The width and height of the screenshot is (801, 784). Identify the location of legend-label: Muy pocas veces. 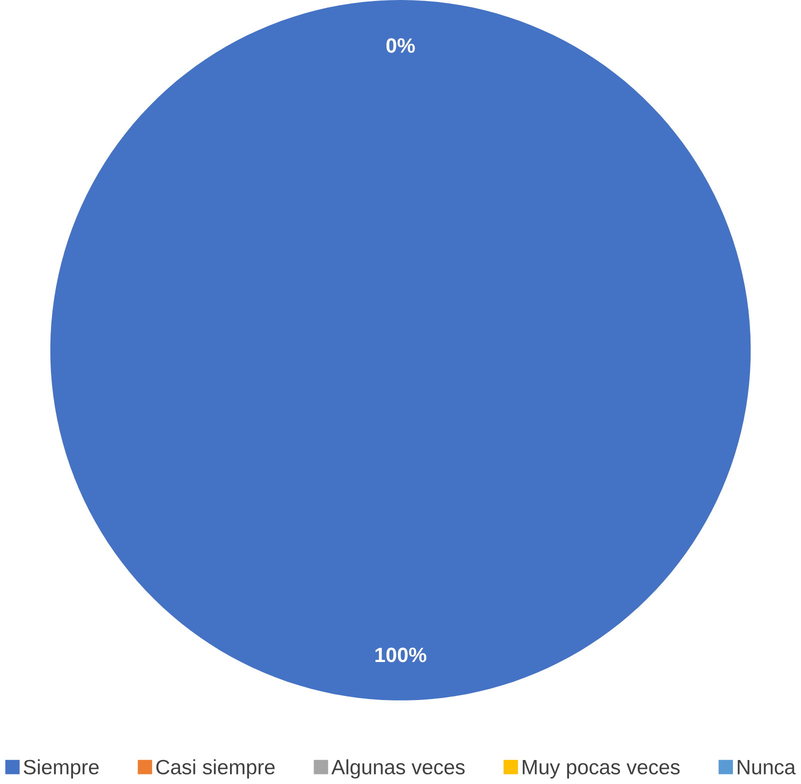
(601, 769).